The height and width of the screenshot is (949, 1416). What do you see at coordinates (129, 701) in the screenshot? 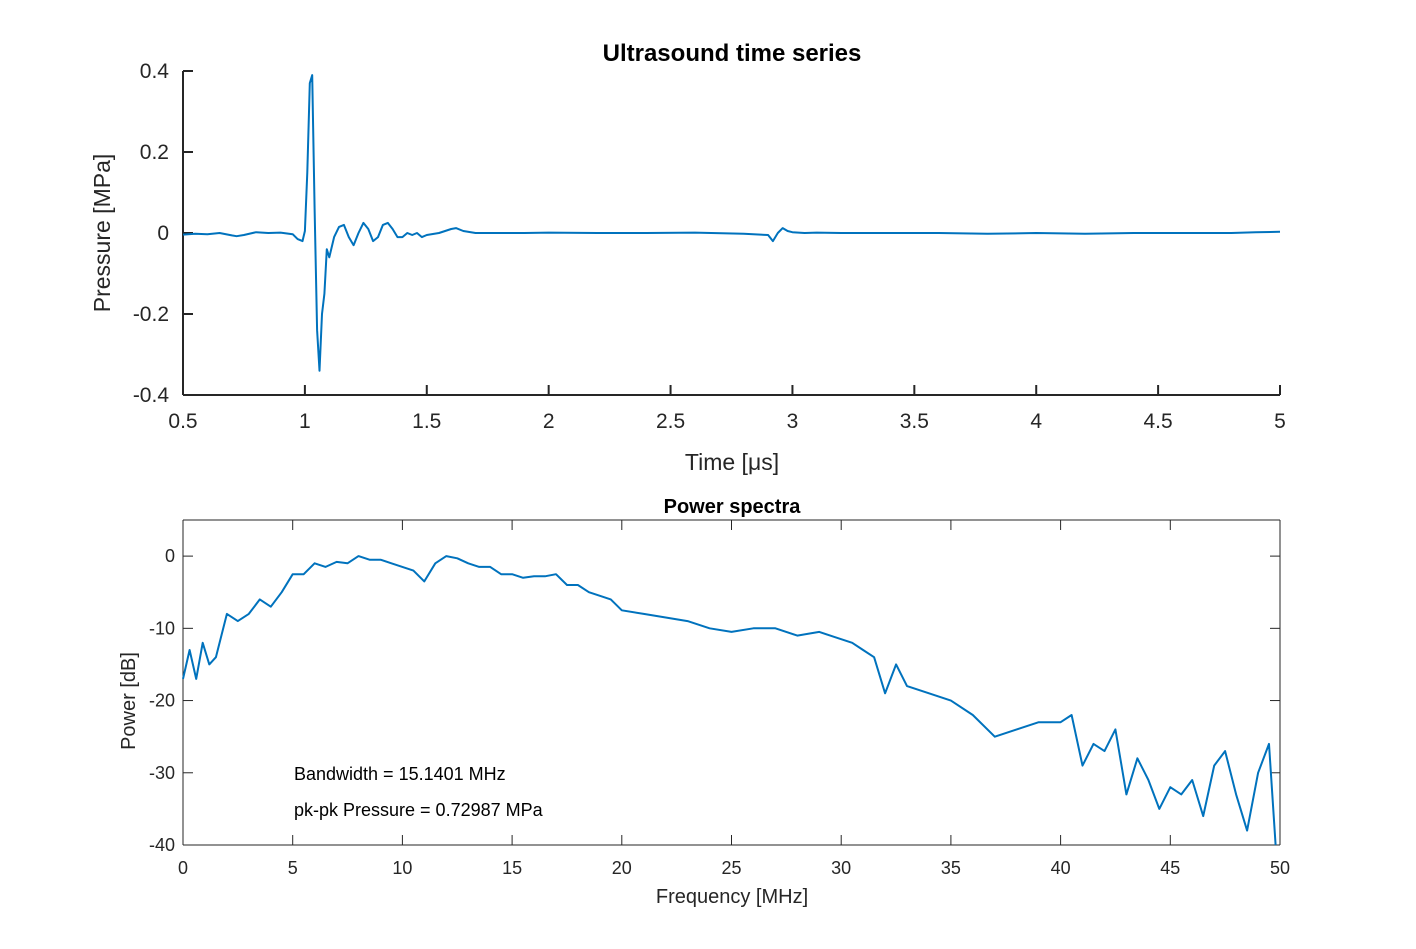
I see `power-spectra-ylabel: Power [dB]` at bounding box center [129, 701].